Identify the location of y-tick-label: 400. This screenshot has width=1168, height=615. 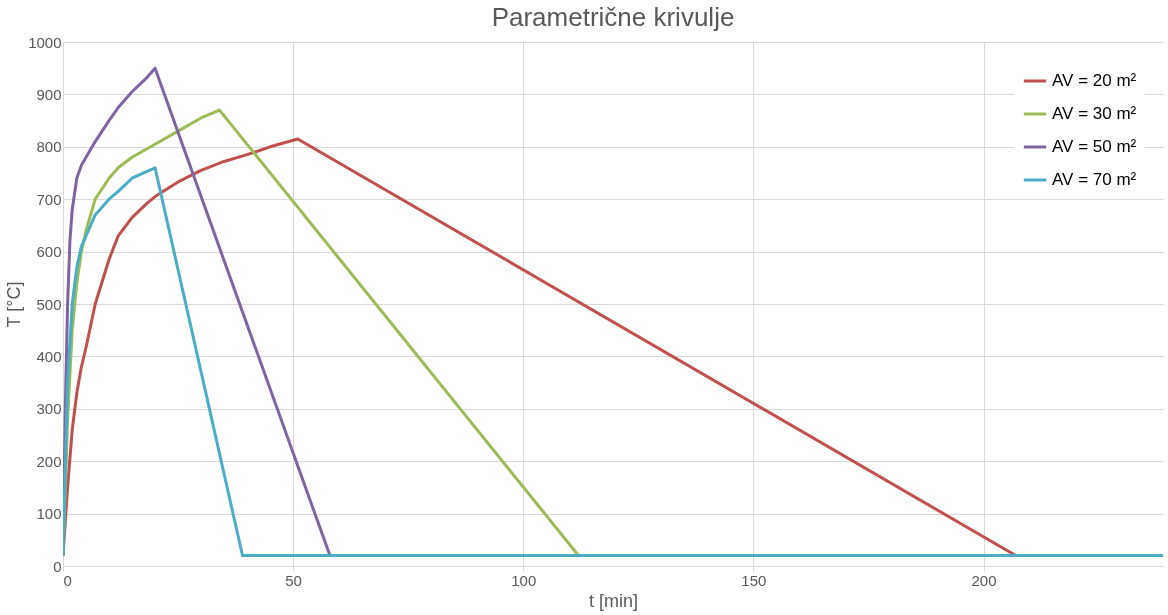
(49, 356).